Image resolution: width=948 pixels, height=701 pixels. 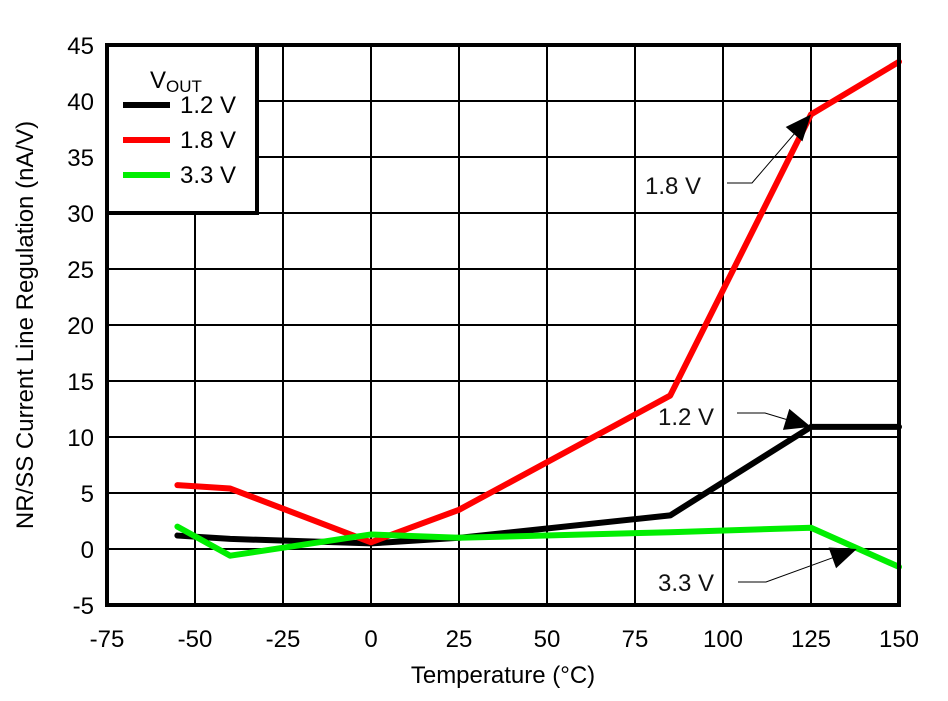 What do you see at coordinates (80, 46) in the screenshot?
I see `y-tick-label: 45` at bounding box center [80, 46].